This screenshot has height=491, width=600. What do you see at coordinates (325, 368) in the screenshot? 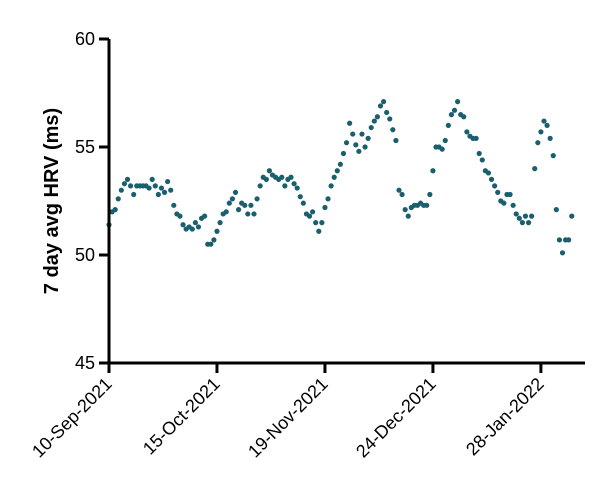
I see `x-ticks` at bounding box center [325, 368].